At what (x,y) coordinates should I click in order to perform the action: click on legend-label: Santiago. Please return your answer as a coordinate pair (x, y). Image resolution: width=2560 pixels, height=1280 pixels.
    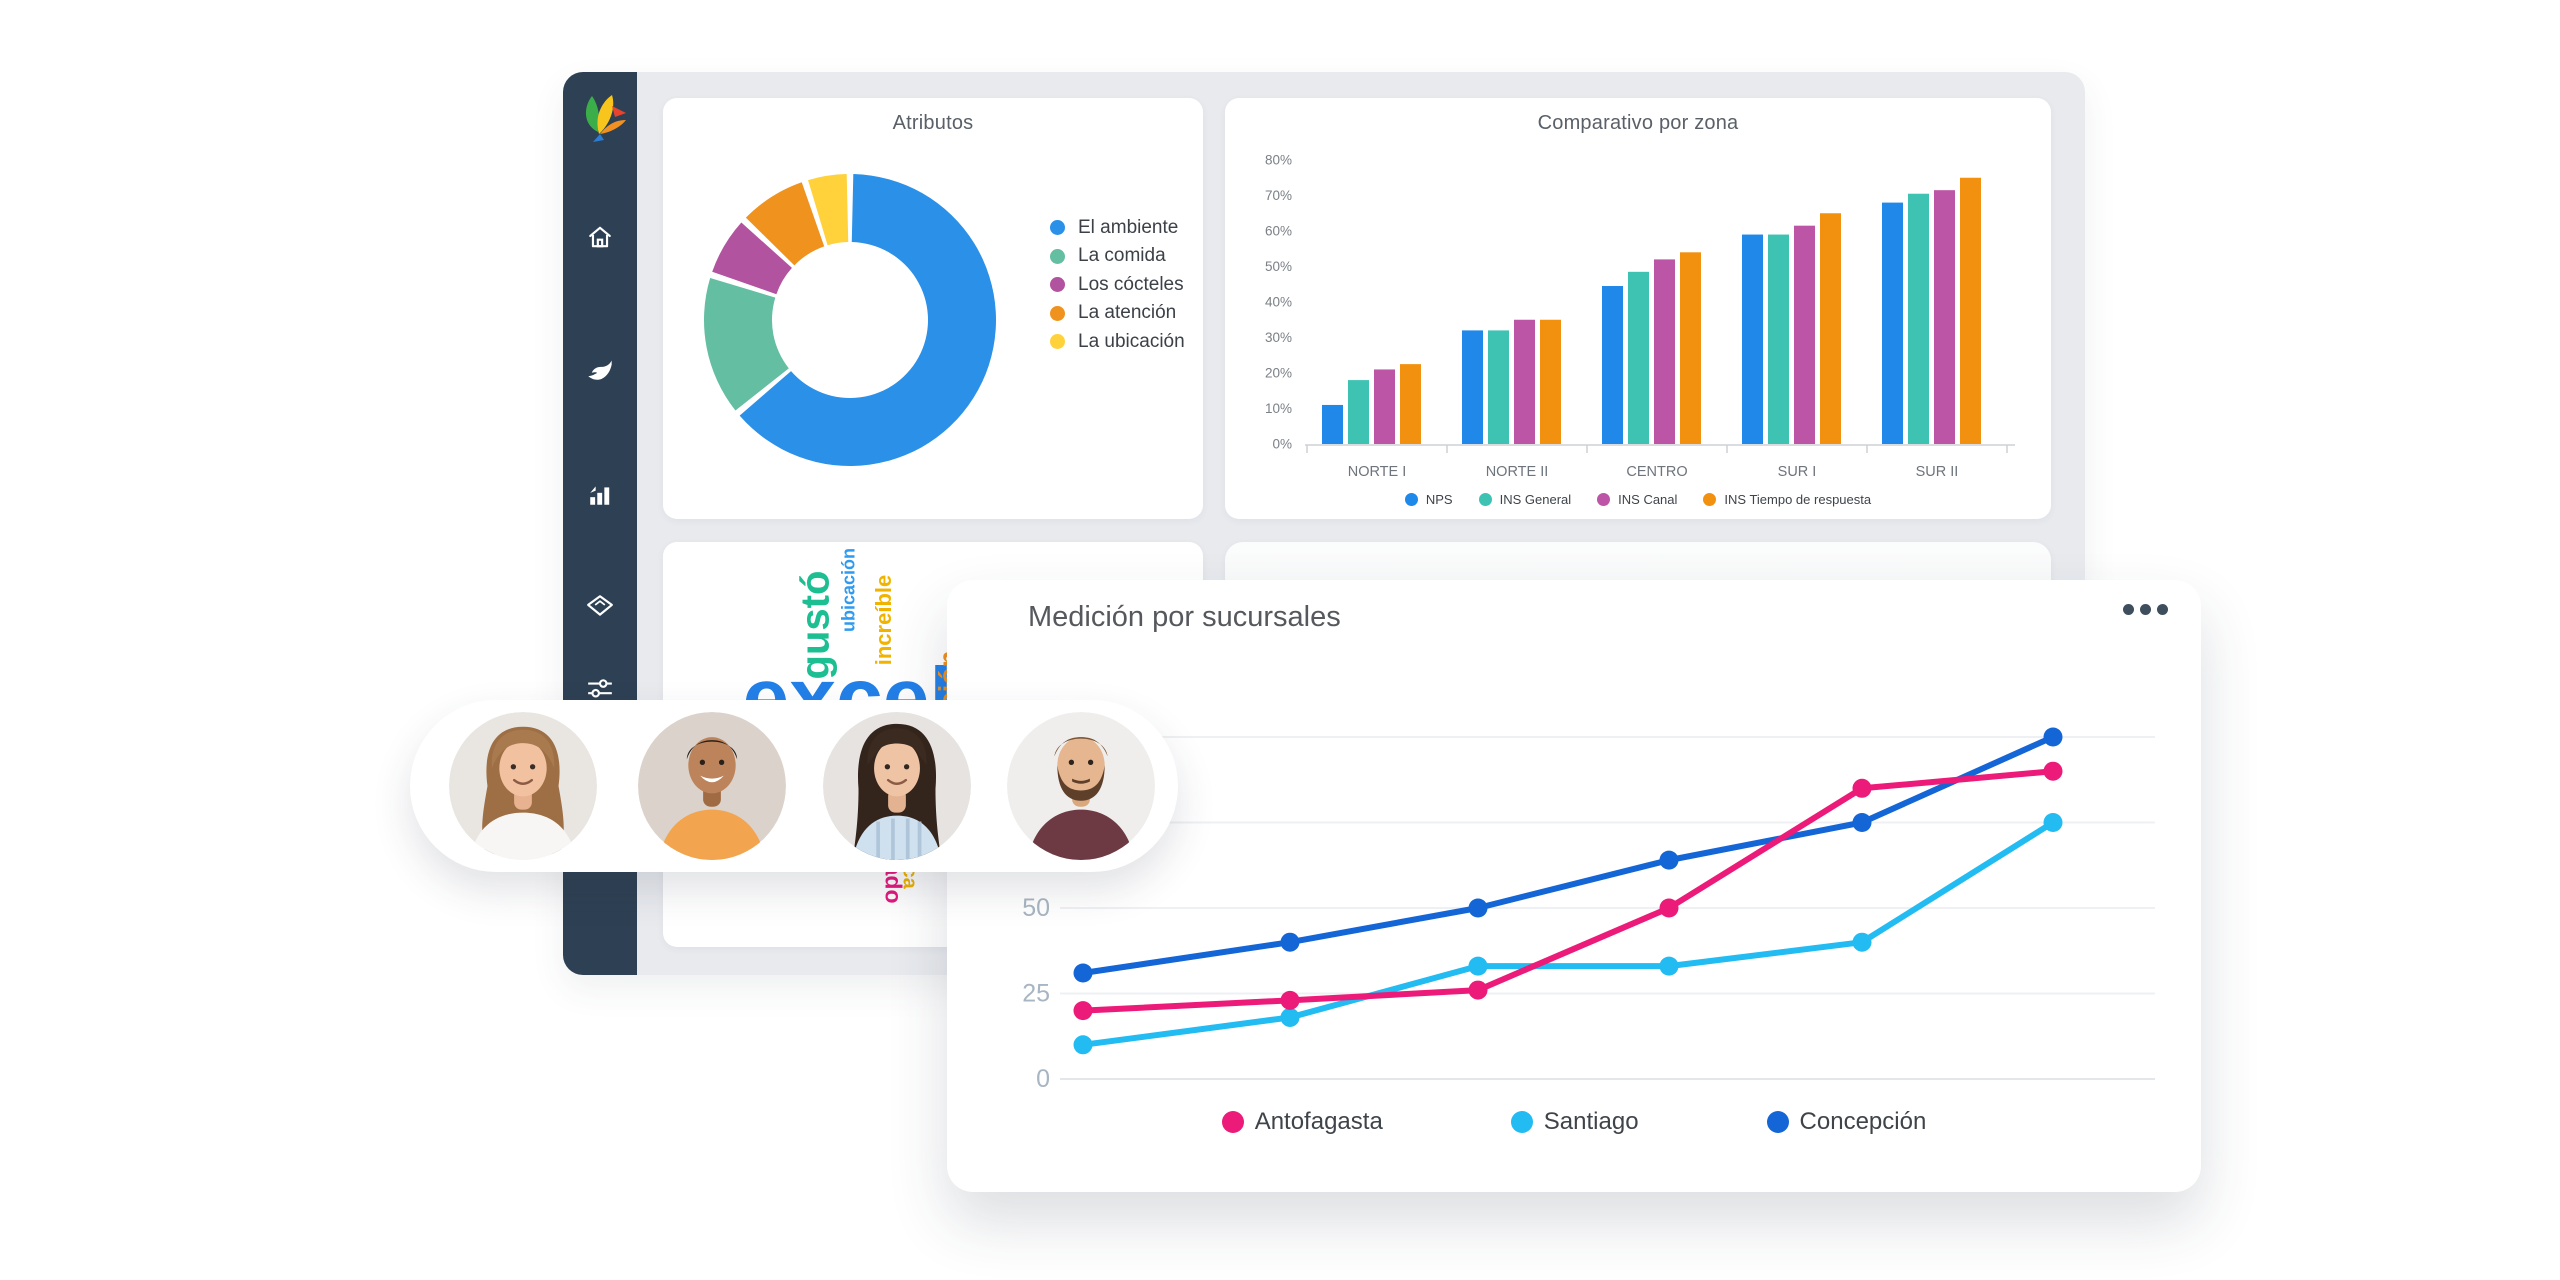
    Looking at the image, I should click on (1591, 1121).